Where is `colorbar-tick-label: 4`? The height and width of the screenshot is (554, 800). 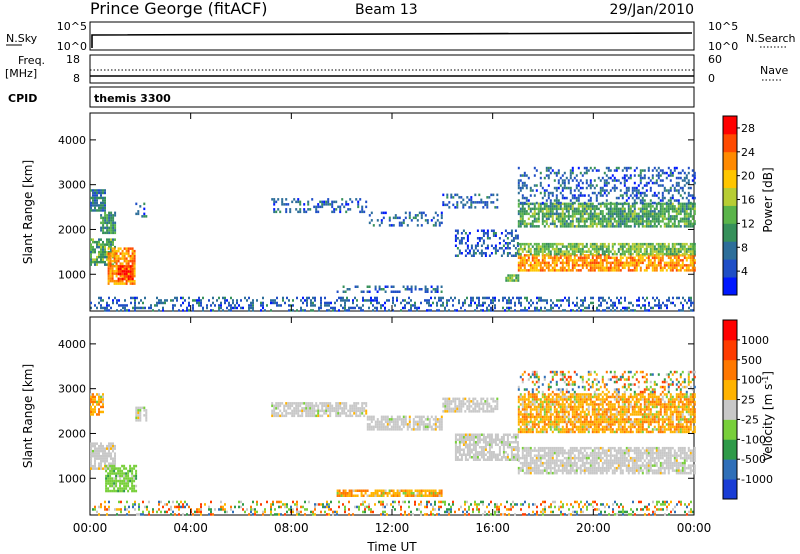
colorbar-tick-label: 4 is located at coordinates (744, 271).